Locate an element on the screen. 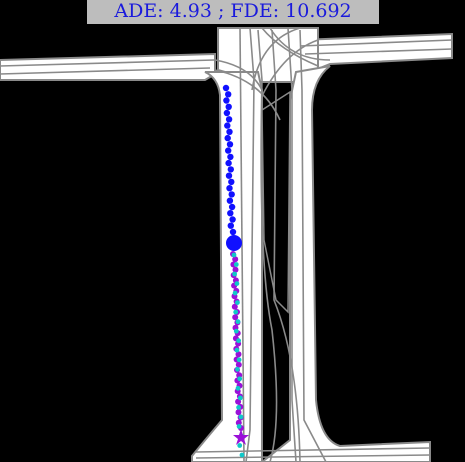 This screenshot has width=465, height=462. endpoint-star-marker is located at coordinates (241, 437).